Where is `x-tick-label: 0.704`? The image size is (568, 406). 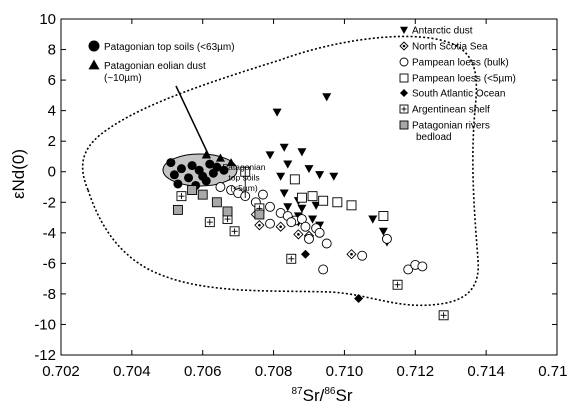
x-tick-label: 0.704 is located at coordinates (132, 371).